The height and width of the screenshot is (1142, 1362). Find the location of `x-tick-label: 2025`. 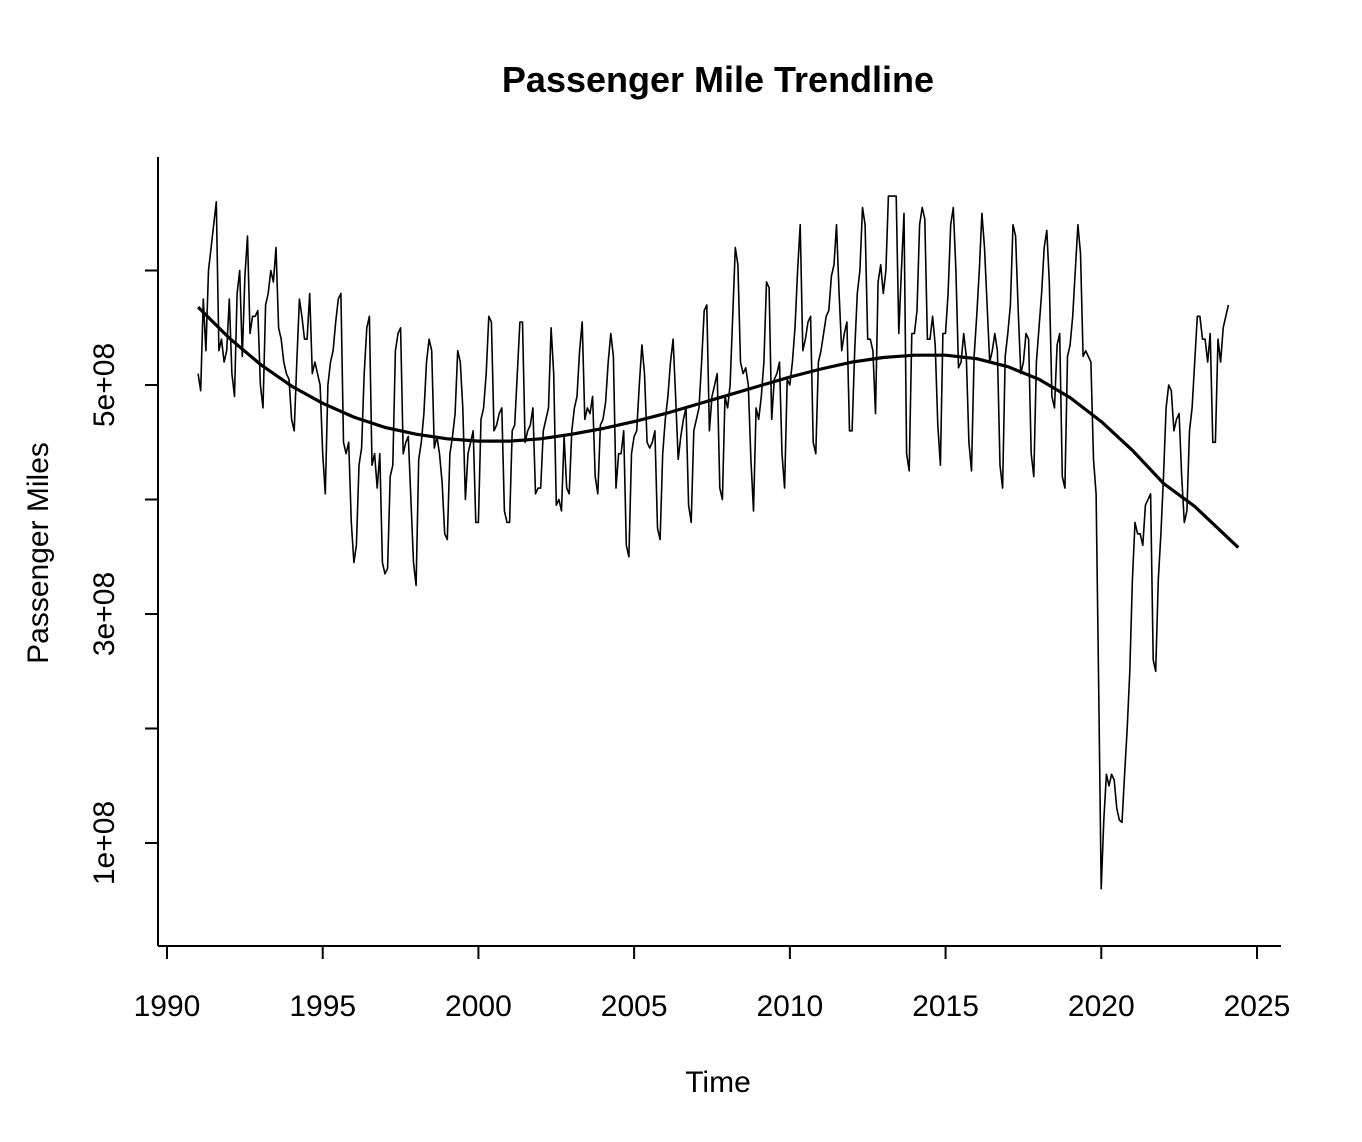

x-tick-label: 2025 is located at coordinates (1257, 1006).